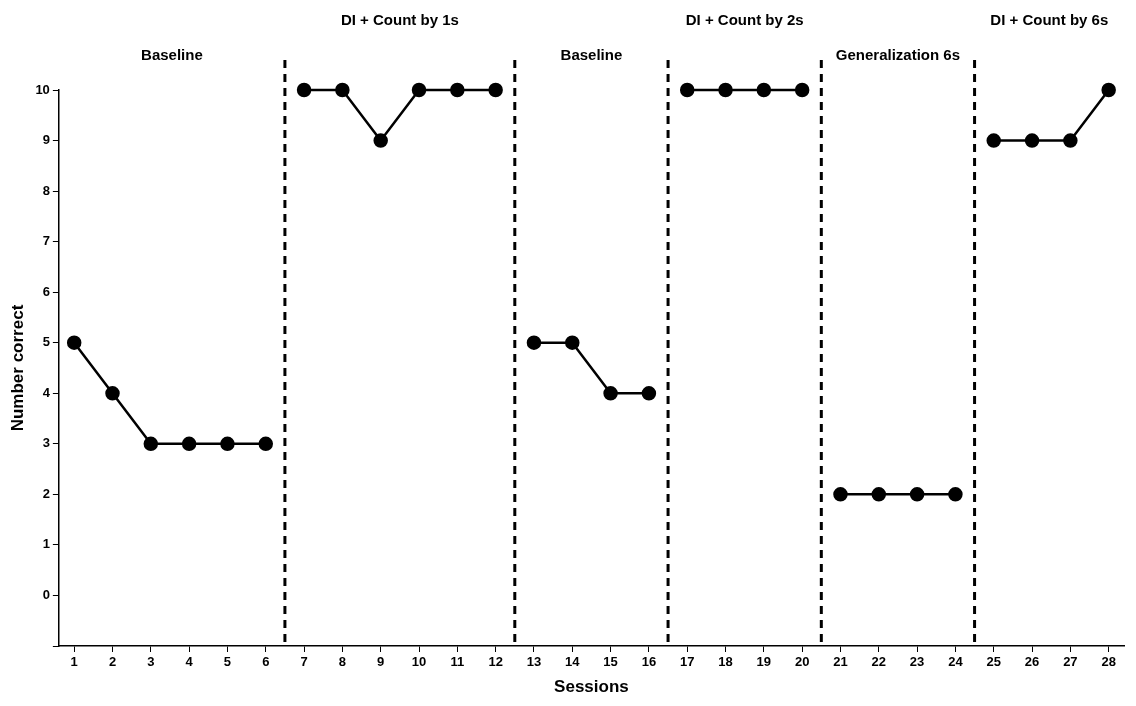  Describe the element at coordinates (879, 662) in the screenshot. I see `x-tick-label: 22` at that location.